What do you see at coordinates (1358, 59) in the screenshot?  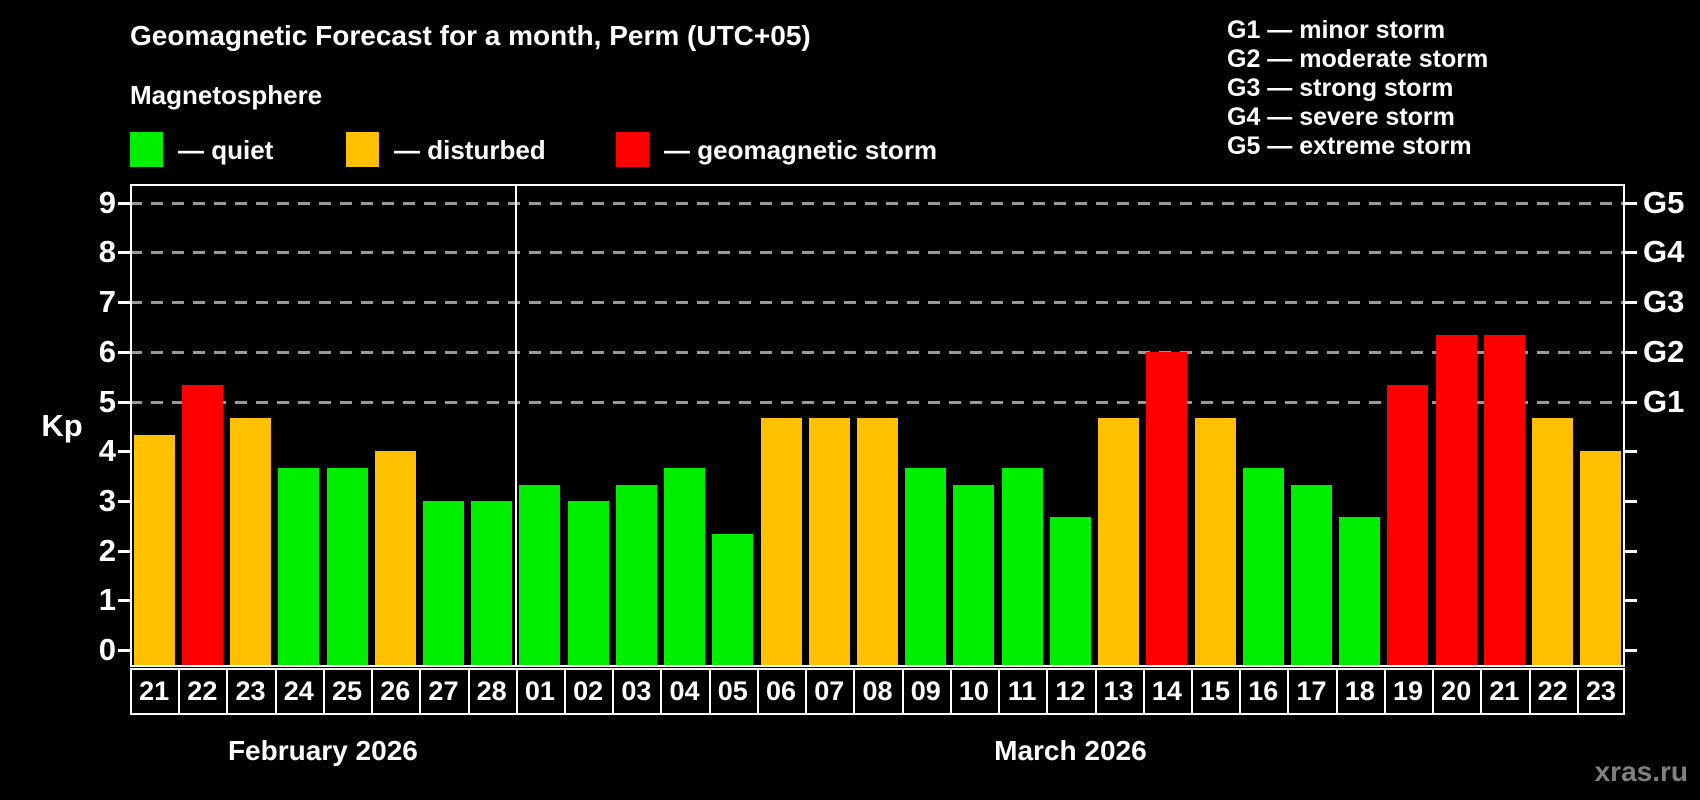 I see `g-scale-legend-line: G2 — moderate storm` at bounding box center [1358, 59].